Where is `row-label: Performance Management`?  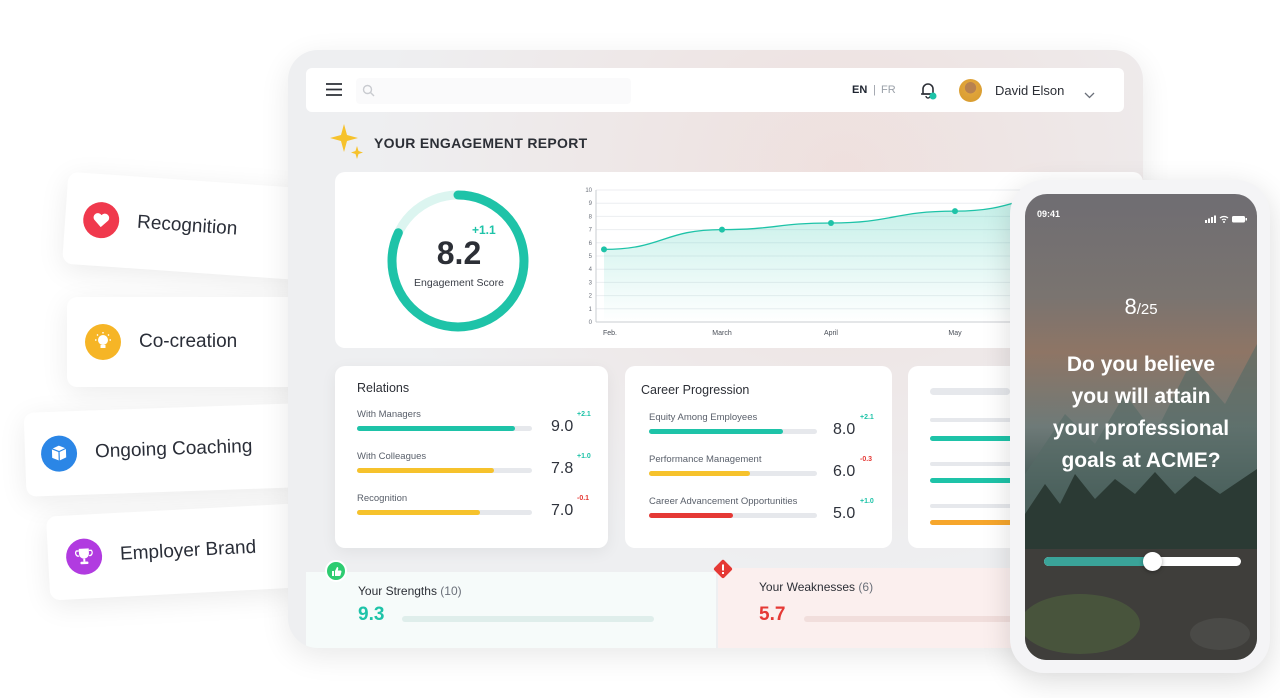
row-label: Performance Management is located at coordinates (705, 459).